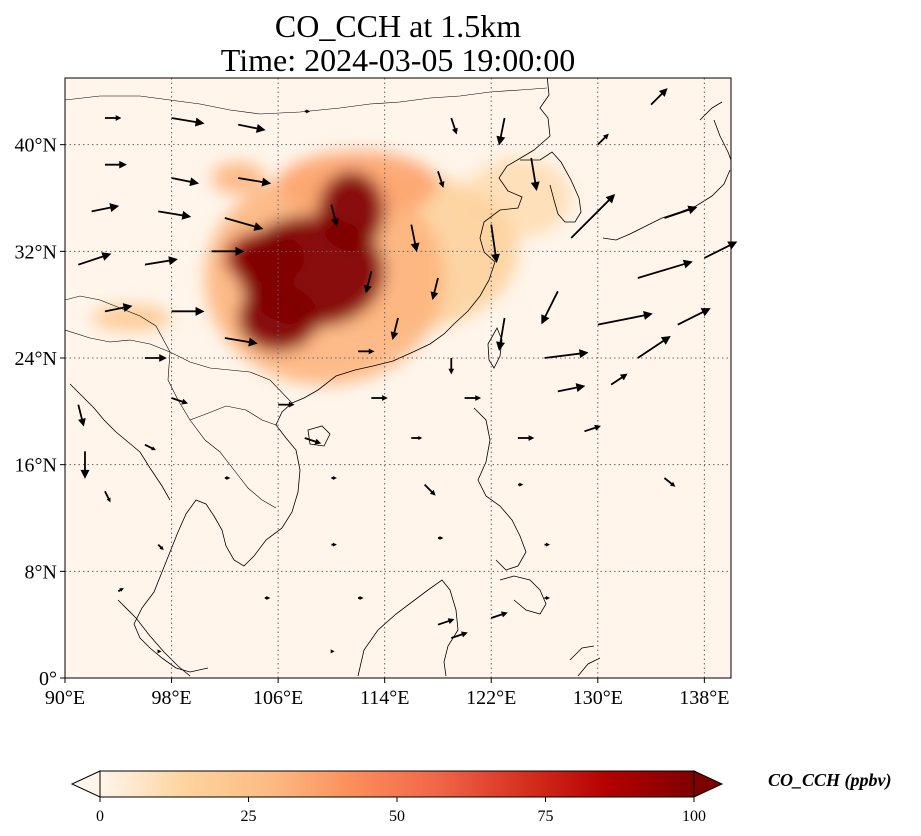  Describe the element at coordinates (171, 698) in the screenshot. I see `lon-tick-label: 98°E` at that location.